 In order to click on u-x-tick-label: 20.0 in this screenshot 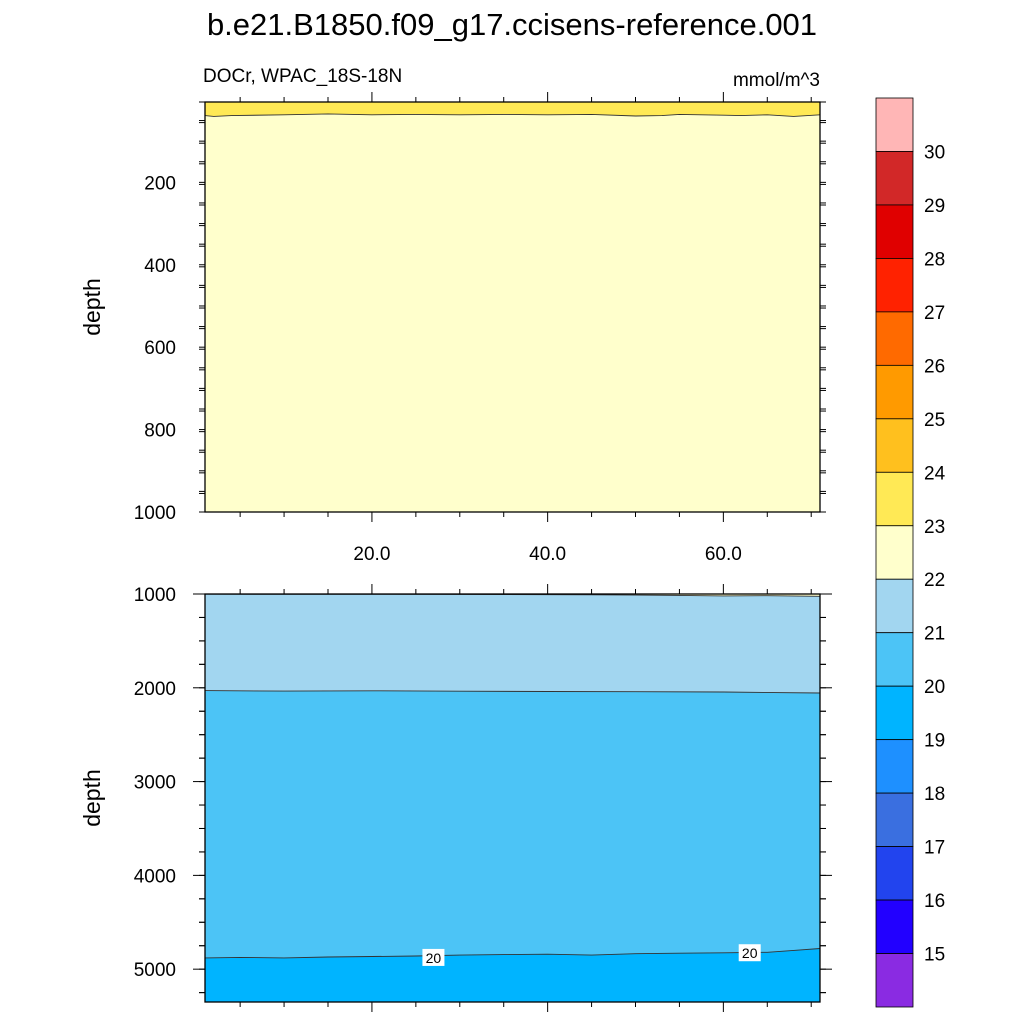, I will do `click(371, 554)`.